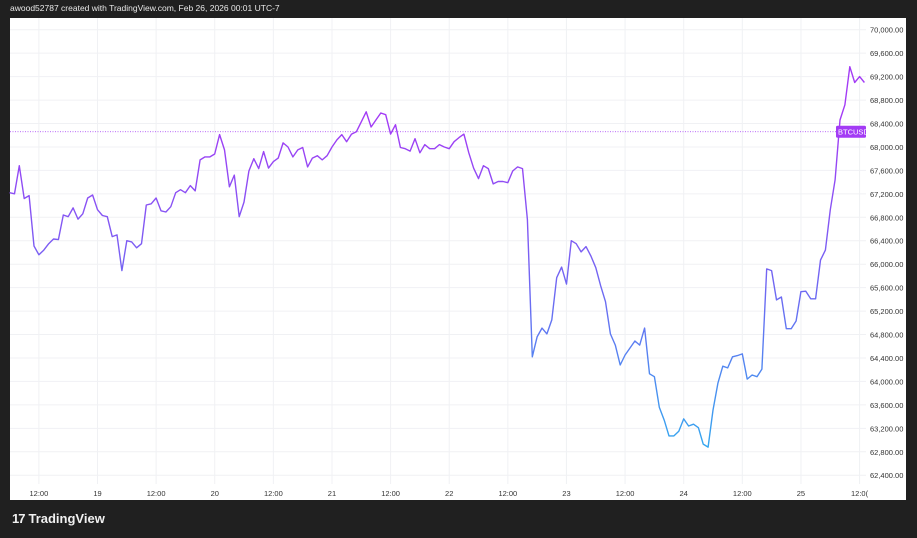 The width and height of the screenshot is (917, 538). Describe the element at coordinates (886, 241) in the screenshot. I see `price-tick-label: 66,400.00` at that location.